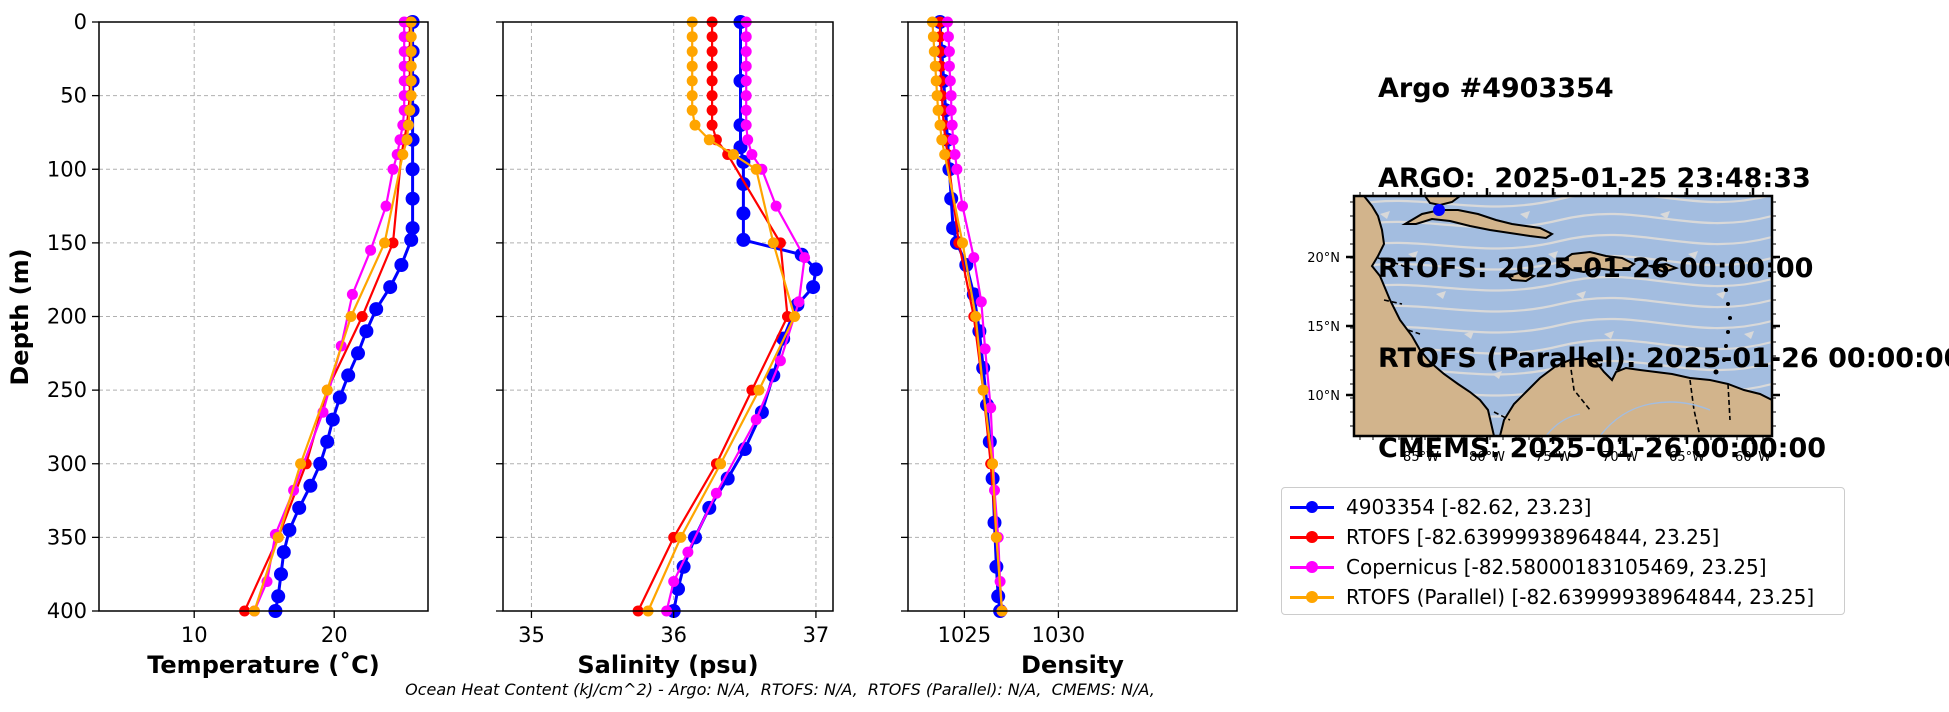 Image resolution: width=1949 pixels, height=712 pixels. I want to click on legend-label: 4903354 [-82.62, 23.23], so click(1469, 507).